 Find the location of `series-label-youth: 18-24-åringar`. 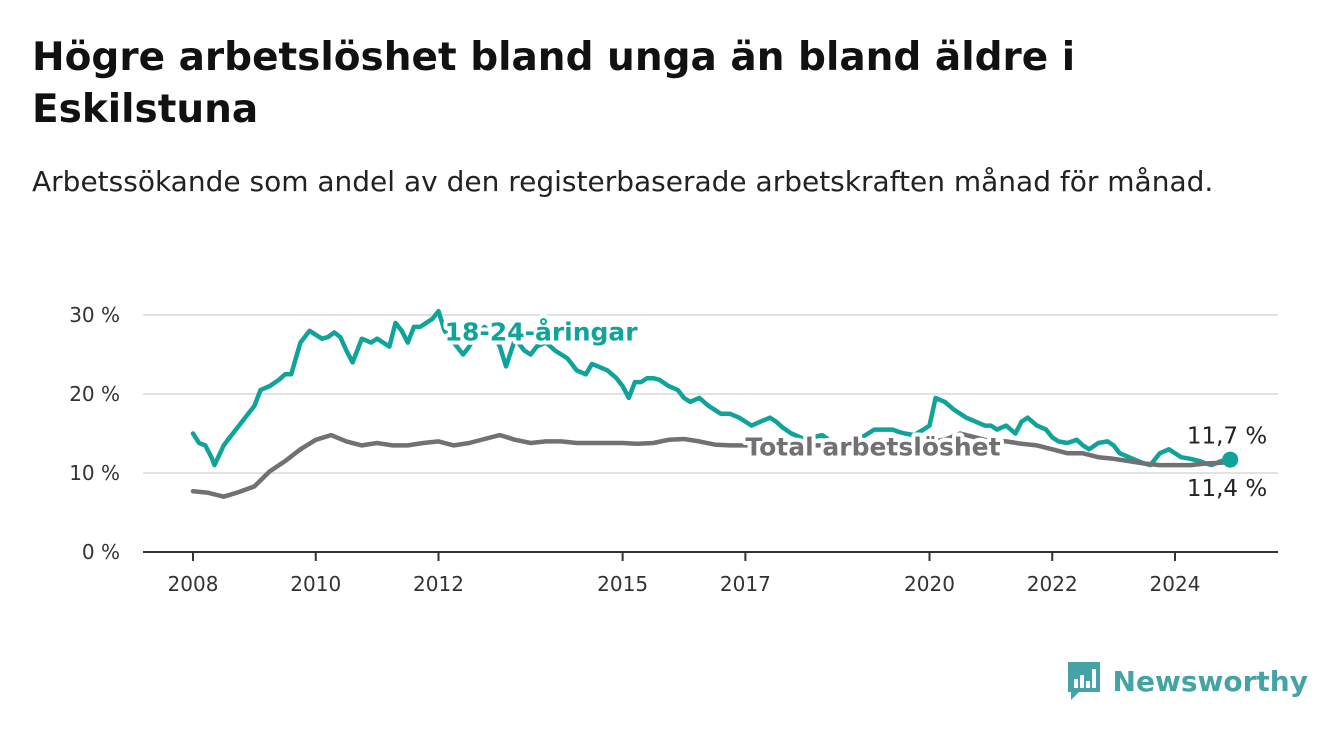

series-label-youth: 18-24-åringar is located at coordinates (542, 331).